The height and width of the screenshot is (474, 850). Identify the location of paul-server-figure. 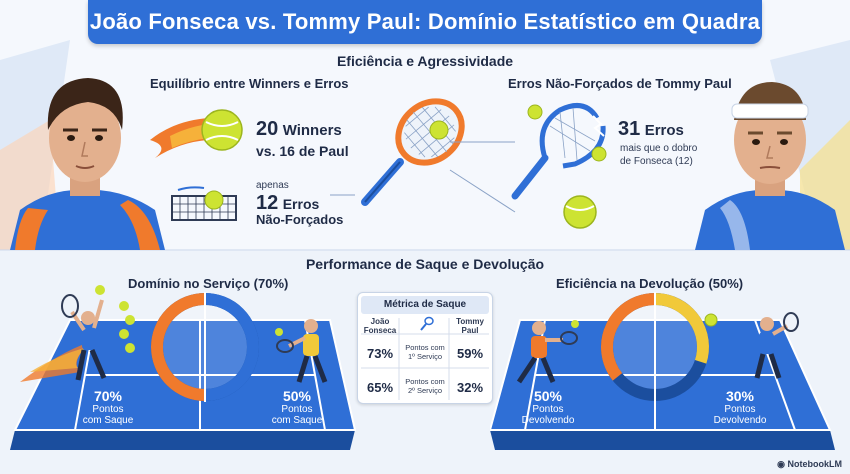
(776, 345).